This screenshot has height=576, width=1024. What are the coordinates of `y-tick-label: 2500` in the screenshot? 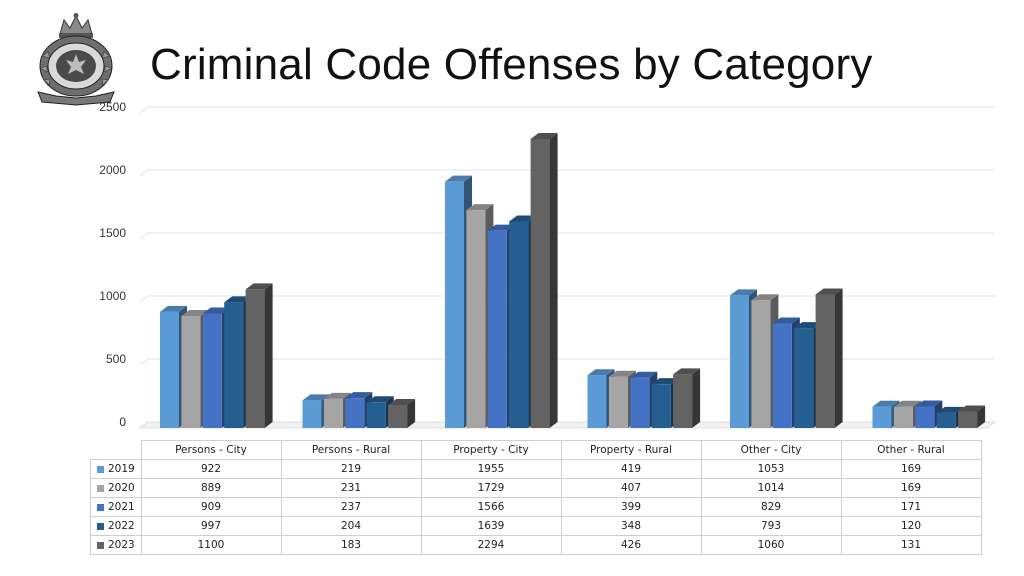 It's located at (112, 107).